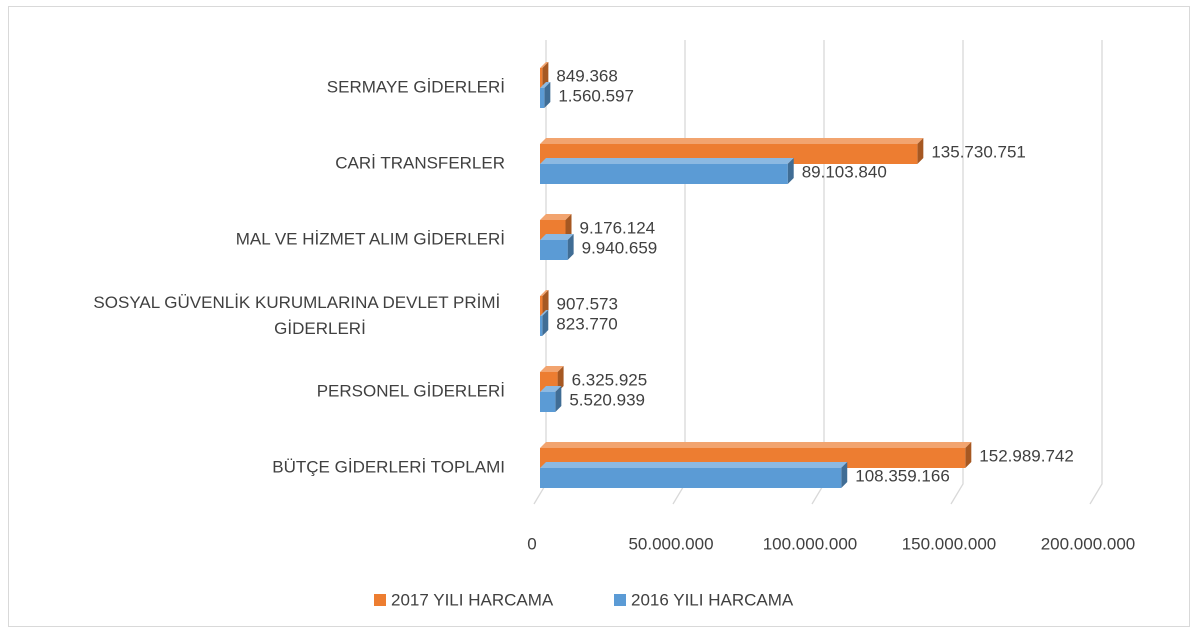 The height and width of the screenshot is (639, 1199). What do you see at coordinates (949, 543) in the screenshot?
I see `x-tick-label: 150.000.000` at bounding box center [949, 543].